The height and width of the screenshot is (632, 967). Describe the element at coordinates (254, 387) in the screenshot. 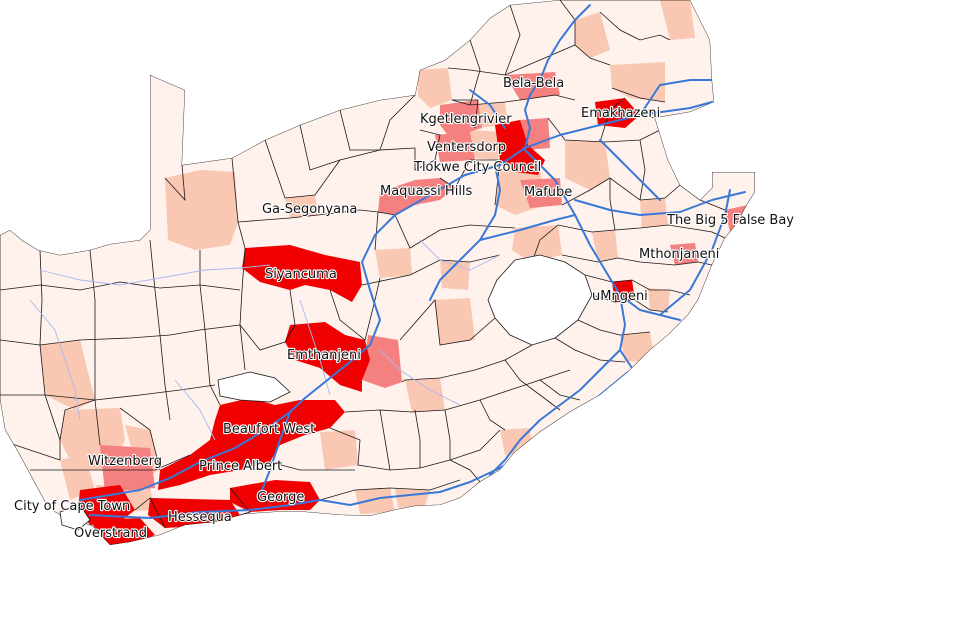

I see `karoo-gap` at that location.